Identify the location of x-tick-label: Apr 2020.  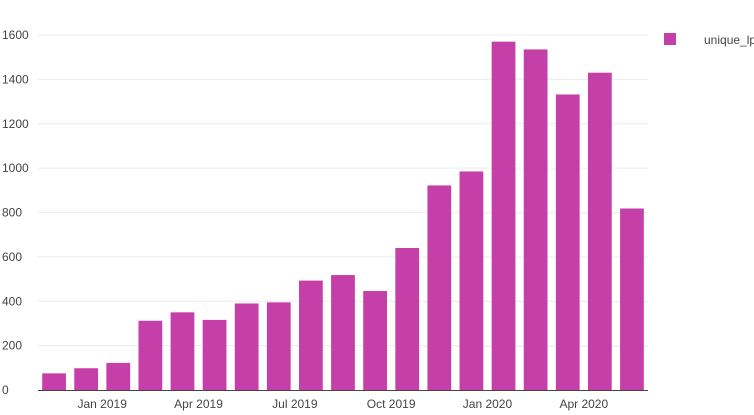
(583, 404).